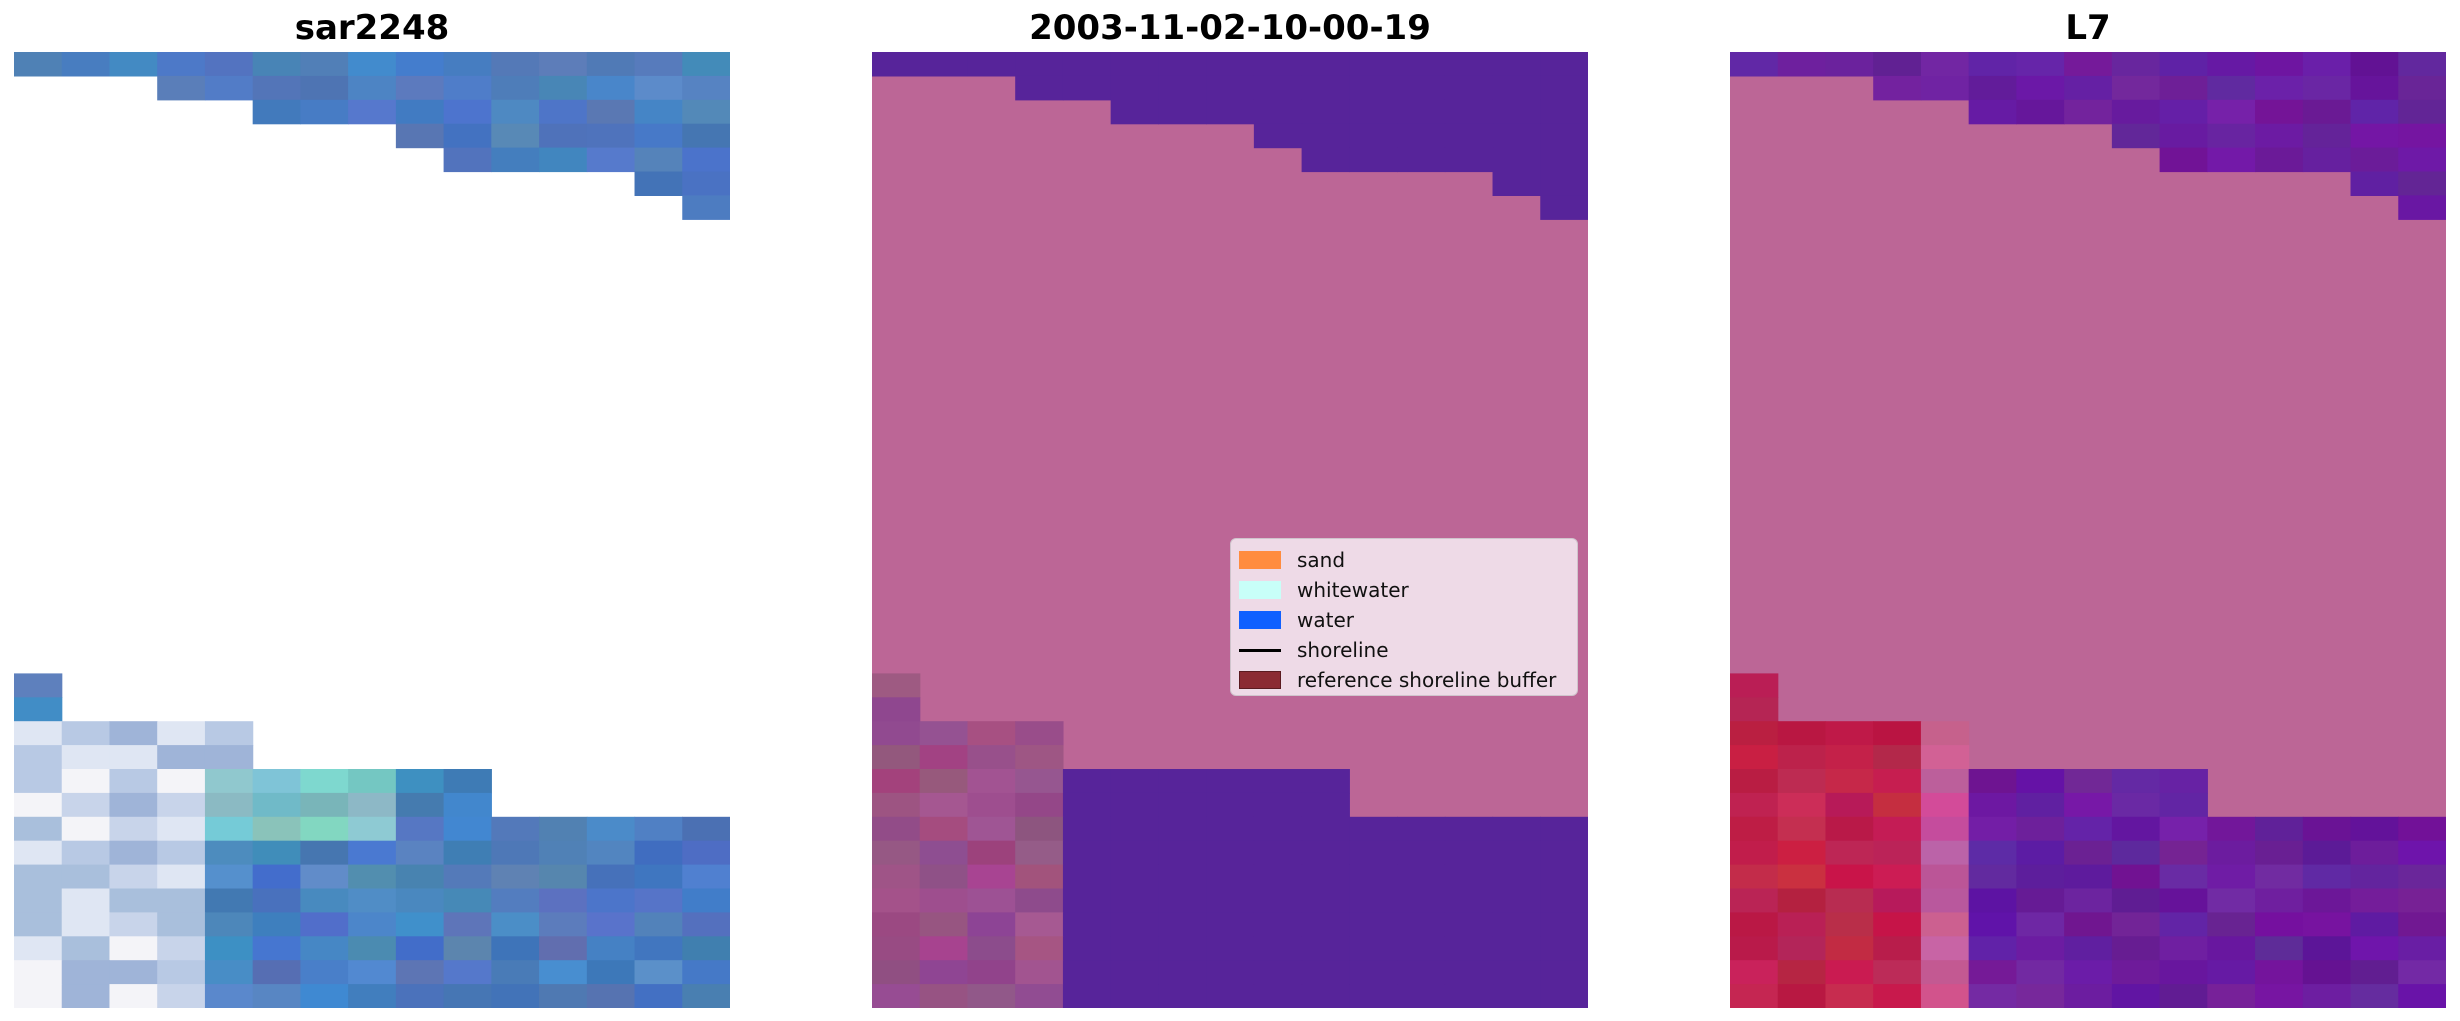  Describe the element at coordinates (1343, 650) in the screenshot. I see `legend-label: shoreline` at that location.